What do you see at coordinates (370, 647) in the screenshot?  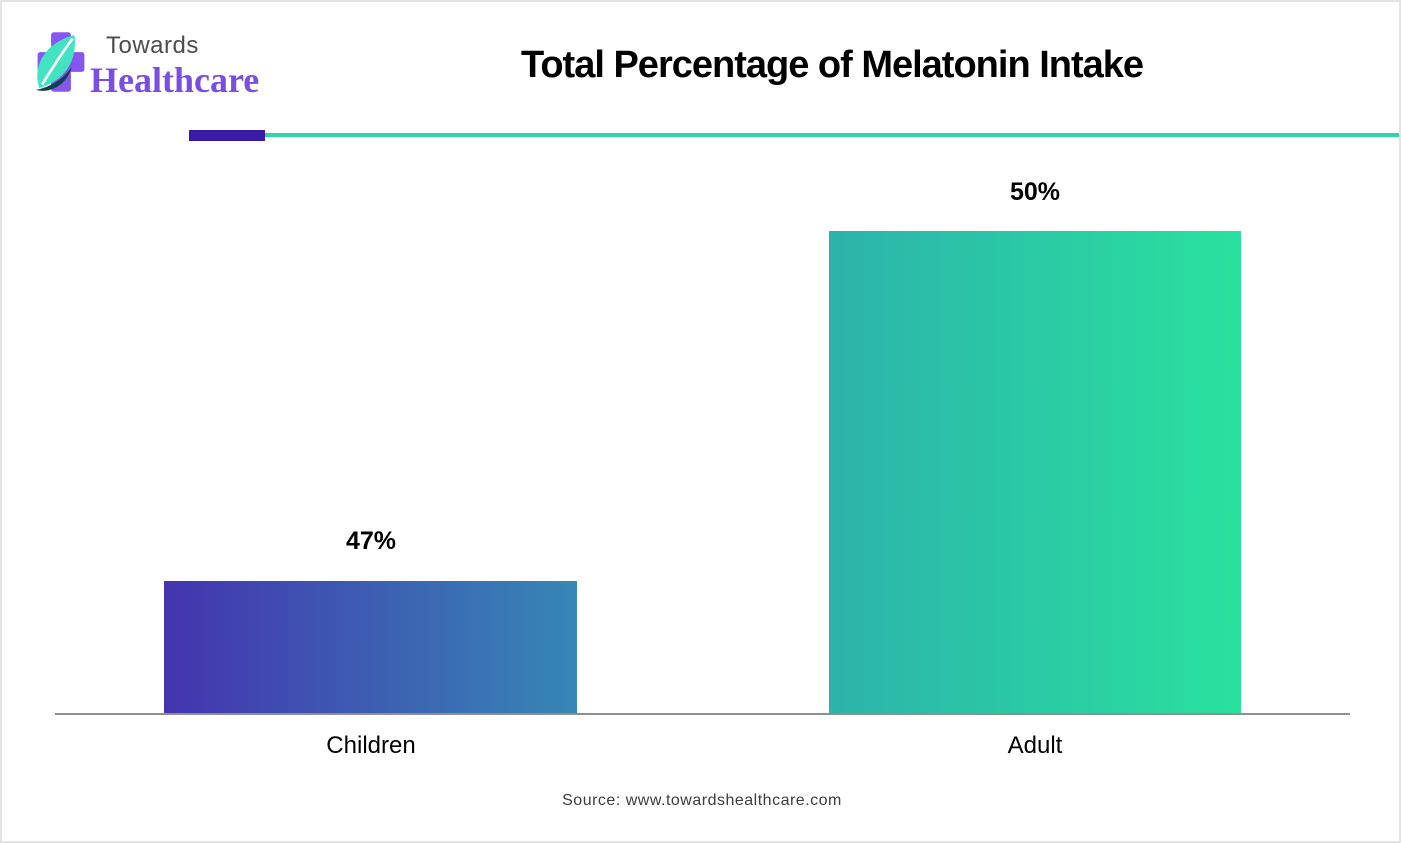 I see `bar-children` at bounding box center [370, 647].